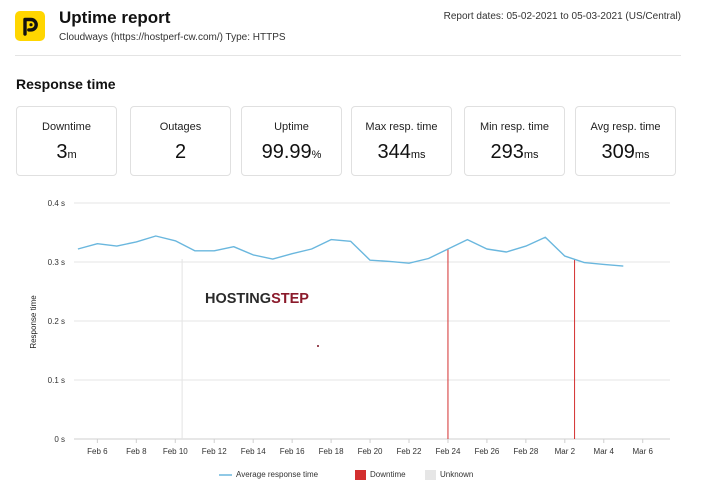 This screenshot has width=703, height=487. I want to click on stat-label: Downtime, so click(66, 127).